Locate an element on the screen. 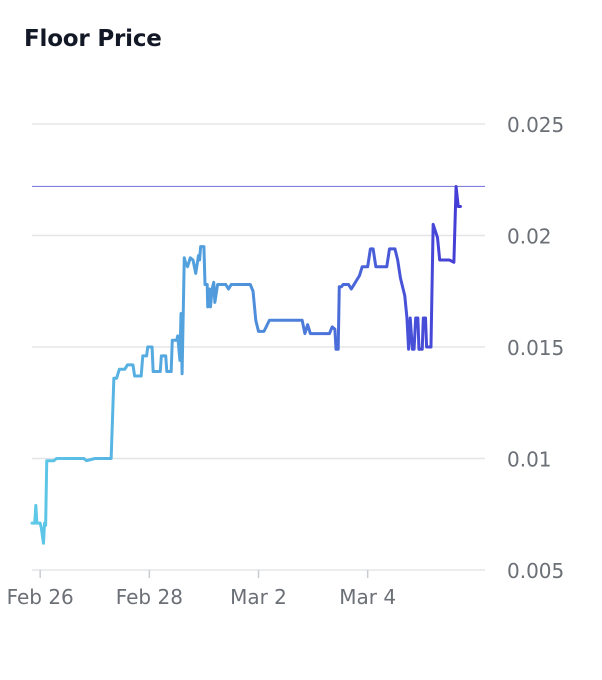 This screenshot has width=602, height=680. x-axis-ticks is located at coordinates (204, 574).